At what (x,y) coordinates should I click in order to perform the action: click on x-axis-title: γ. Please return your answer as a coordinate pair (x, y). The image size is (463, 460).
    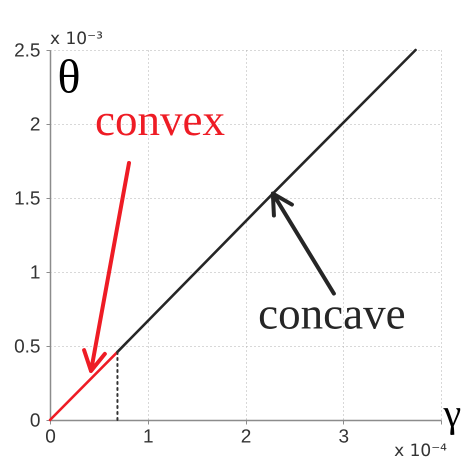
    Looking at the image, I should click on (452, 413).